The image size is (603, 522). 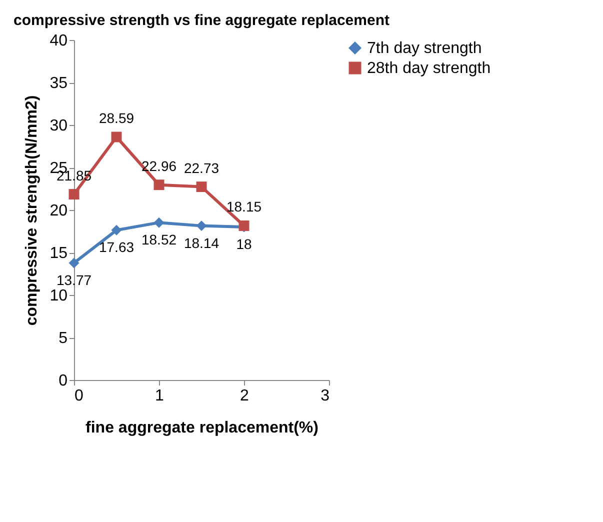 I want to click on x-tick-label: 3, so click(x=325, y=396).